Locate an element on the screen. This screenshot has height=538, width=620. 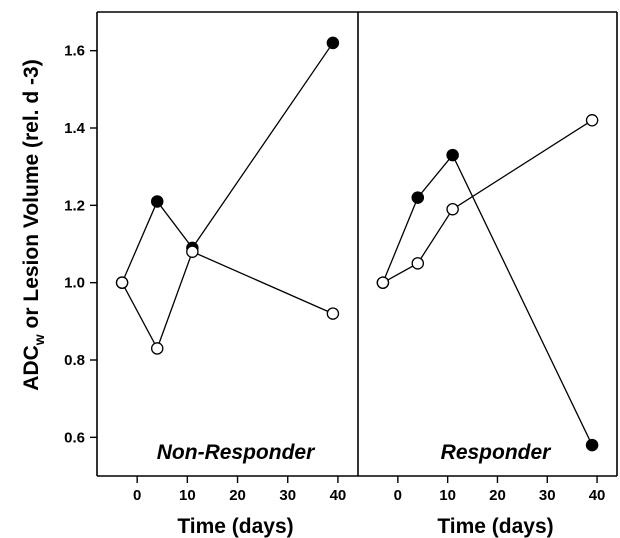
y-axis-title-main: ADC is located at coordinates (31, 368).